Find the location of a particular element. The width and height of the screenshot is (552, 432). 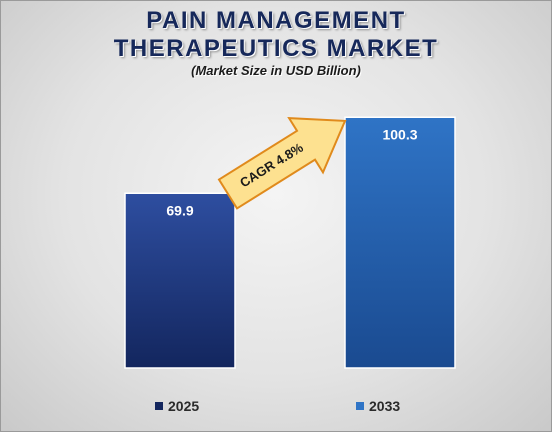

cagr-arrow: CAGR 4.8% is located at coordinates (282, 163).